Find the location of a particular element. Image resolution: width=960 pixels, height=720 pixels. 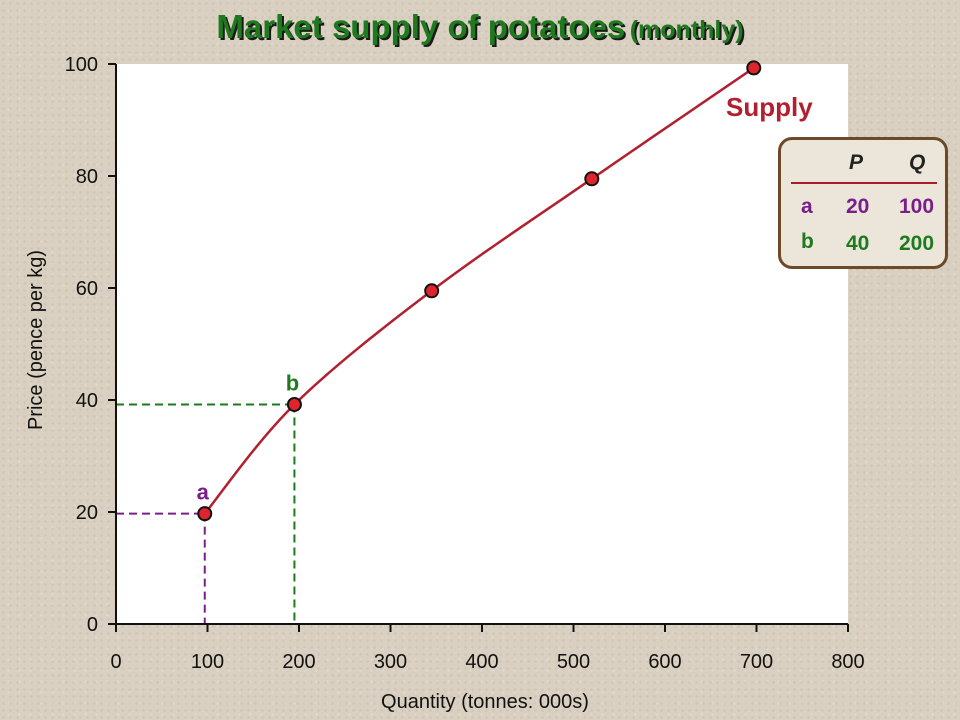

chart-title: Market supply of potatoes (monthly) is located at coordinates (480, 27).